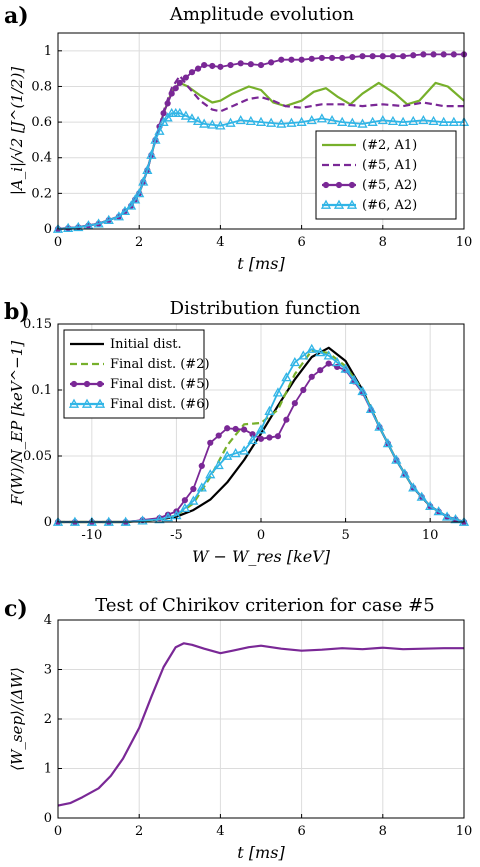  I want to click on legend-label: Final dist. (#2), so click(160, 364).